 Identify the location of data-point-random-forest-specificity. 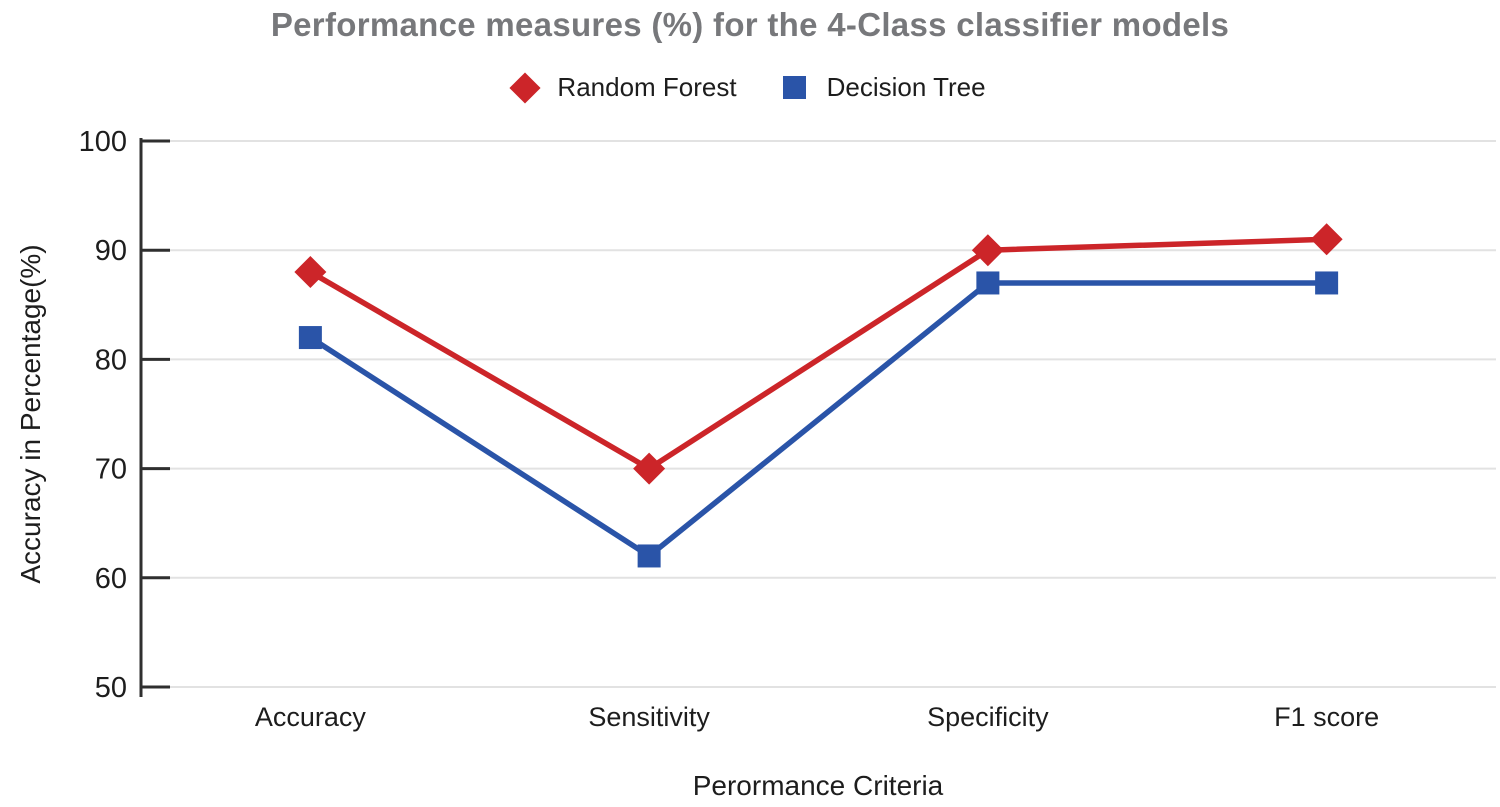
(987, 250).